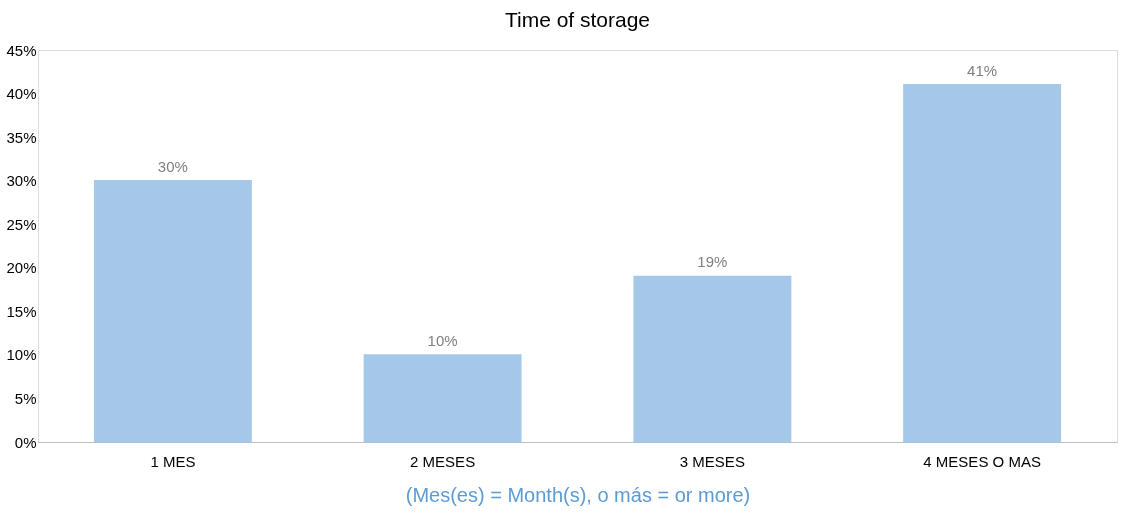 Image resolution: width=1138 pixels, height=526 pixels. What do you see at coordinates (21, 268) in the screenshot?
I see `y-tick-label: 20%` at bounding box center [21, 268].